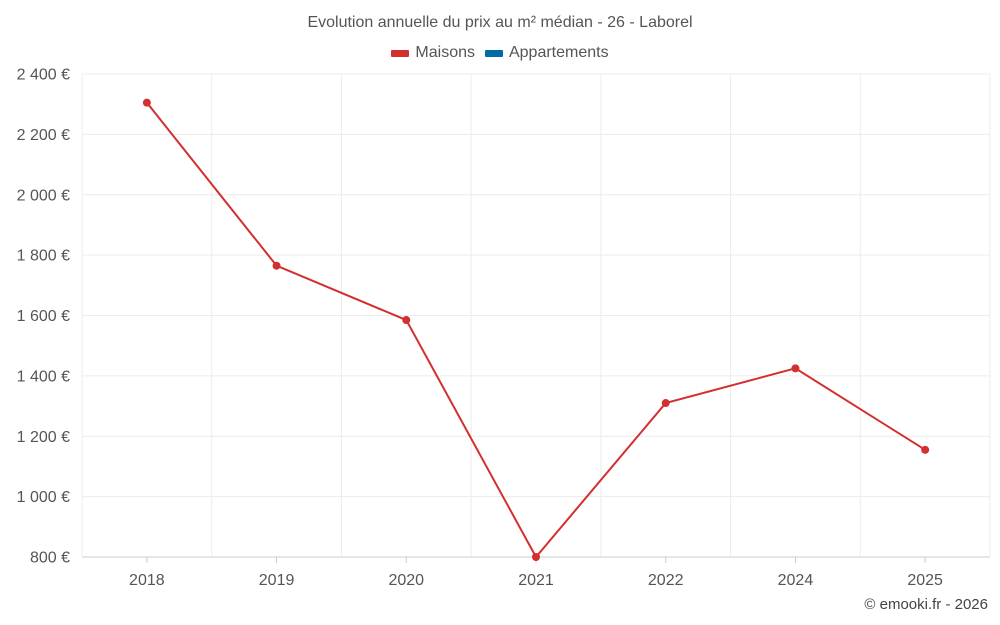  I want to click on y-tick-label: 2 000 €, so click(43, 195).